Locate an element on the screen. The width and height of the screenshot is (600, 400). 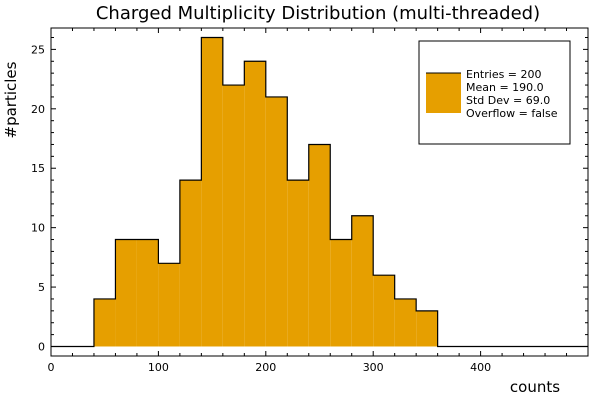
y-tick-label: 15 is located at coordinates (38, 168).